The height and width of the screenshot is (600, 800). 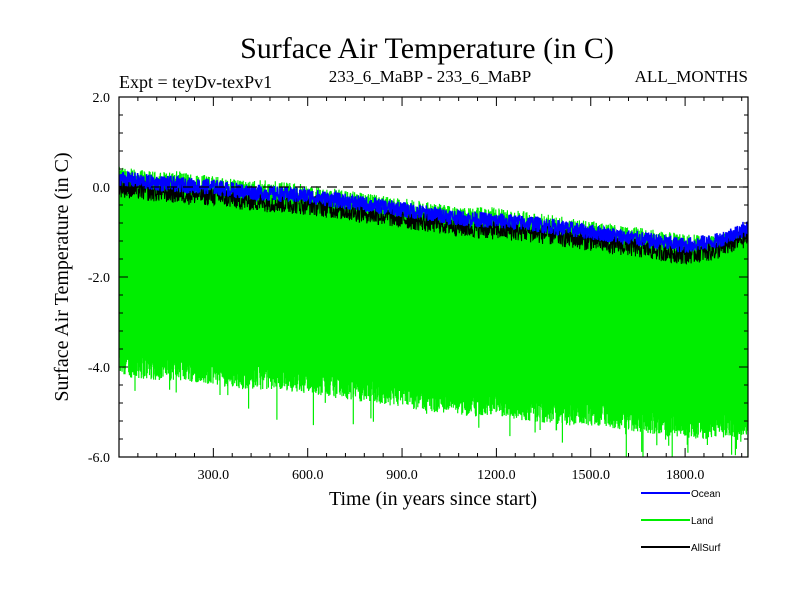 What do you see at coordinates (702, 521) in the screenshot?
I see `legend-label-land: Land` at bounding box center [702, 521].